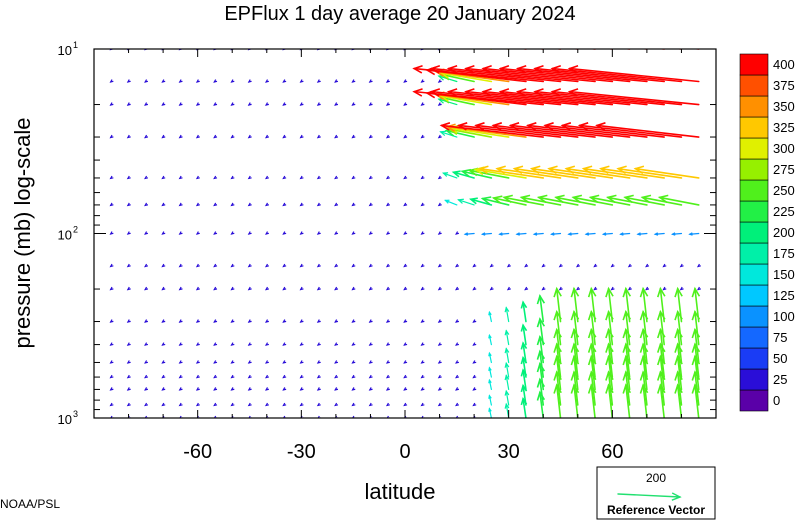 The height and width of the screenshot is (521, 800). Describe the element at coordinates (784, 190) in the screenshot. I see `colorbar-label: 250` at that location.